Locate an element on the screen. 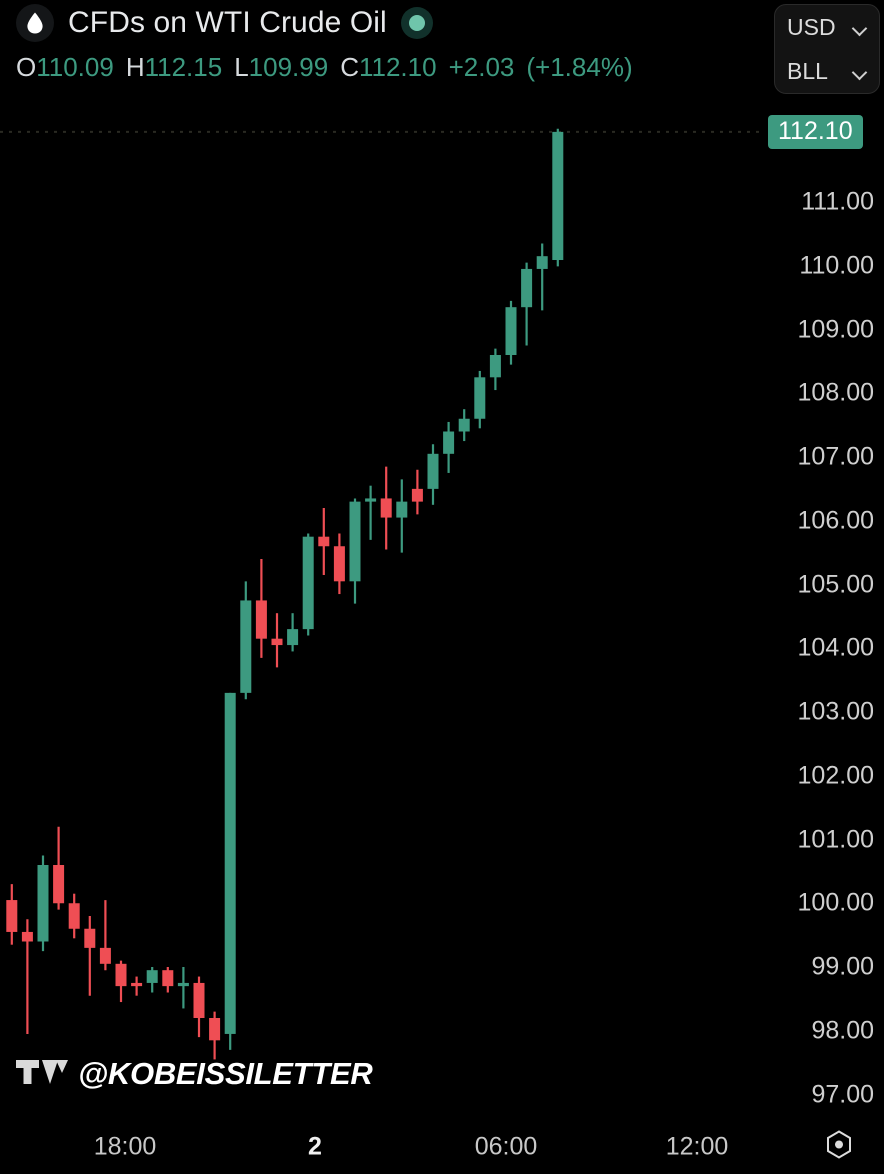 The width and height of the screenshot is (884, 1174). price-tick-label: 97.00 is located at coordinates (842, 1094).